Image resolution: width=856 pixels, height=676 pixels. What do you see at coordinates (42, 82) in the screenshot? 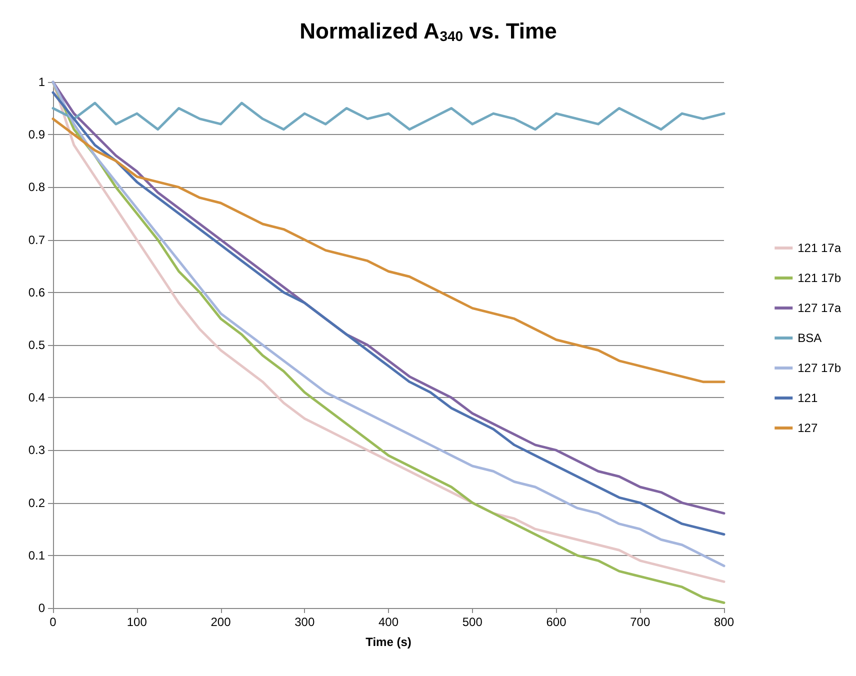
I see `y-tick-label: 1` at bounding box center [42, 82].